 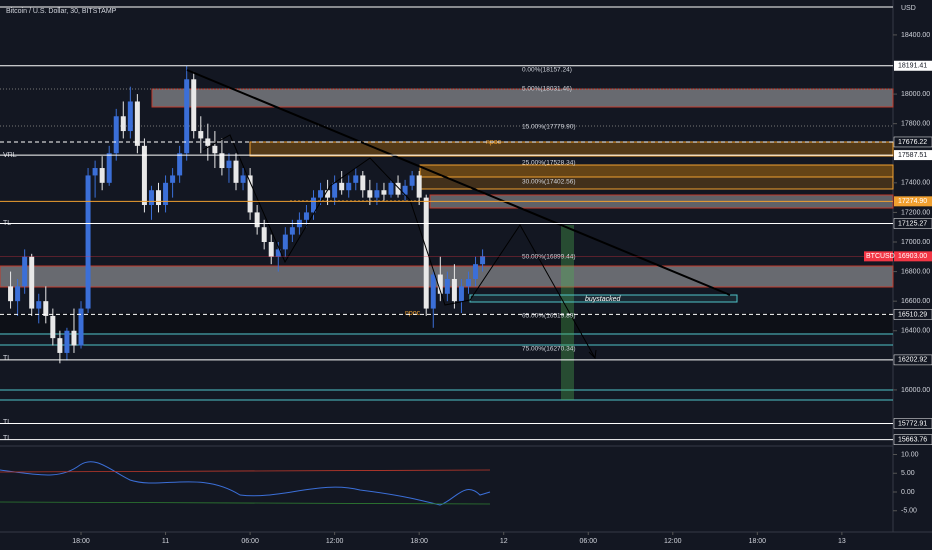 What do you see at coordinates (915, 242) in the screenshot?
I see `y-tick-label: 17000.00` at bounding box center [915, 242].